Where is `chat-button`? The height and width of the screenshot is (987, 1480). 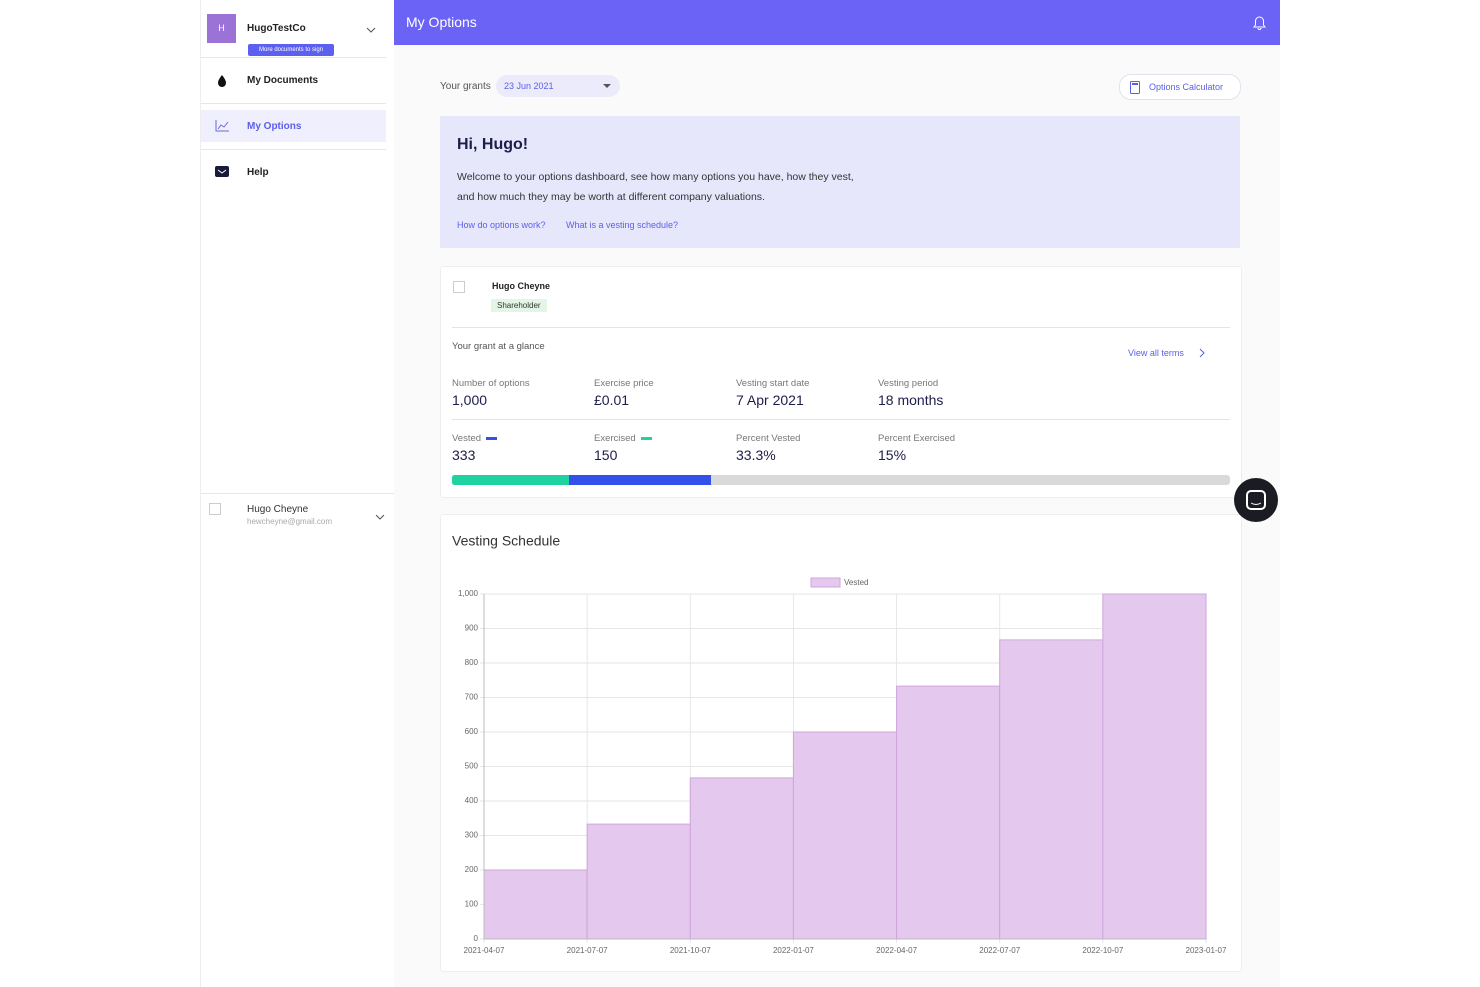
chat-button is located at coordinates (1256, 500).